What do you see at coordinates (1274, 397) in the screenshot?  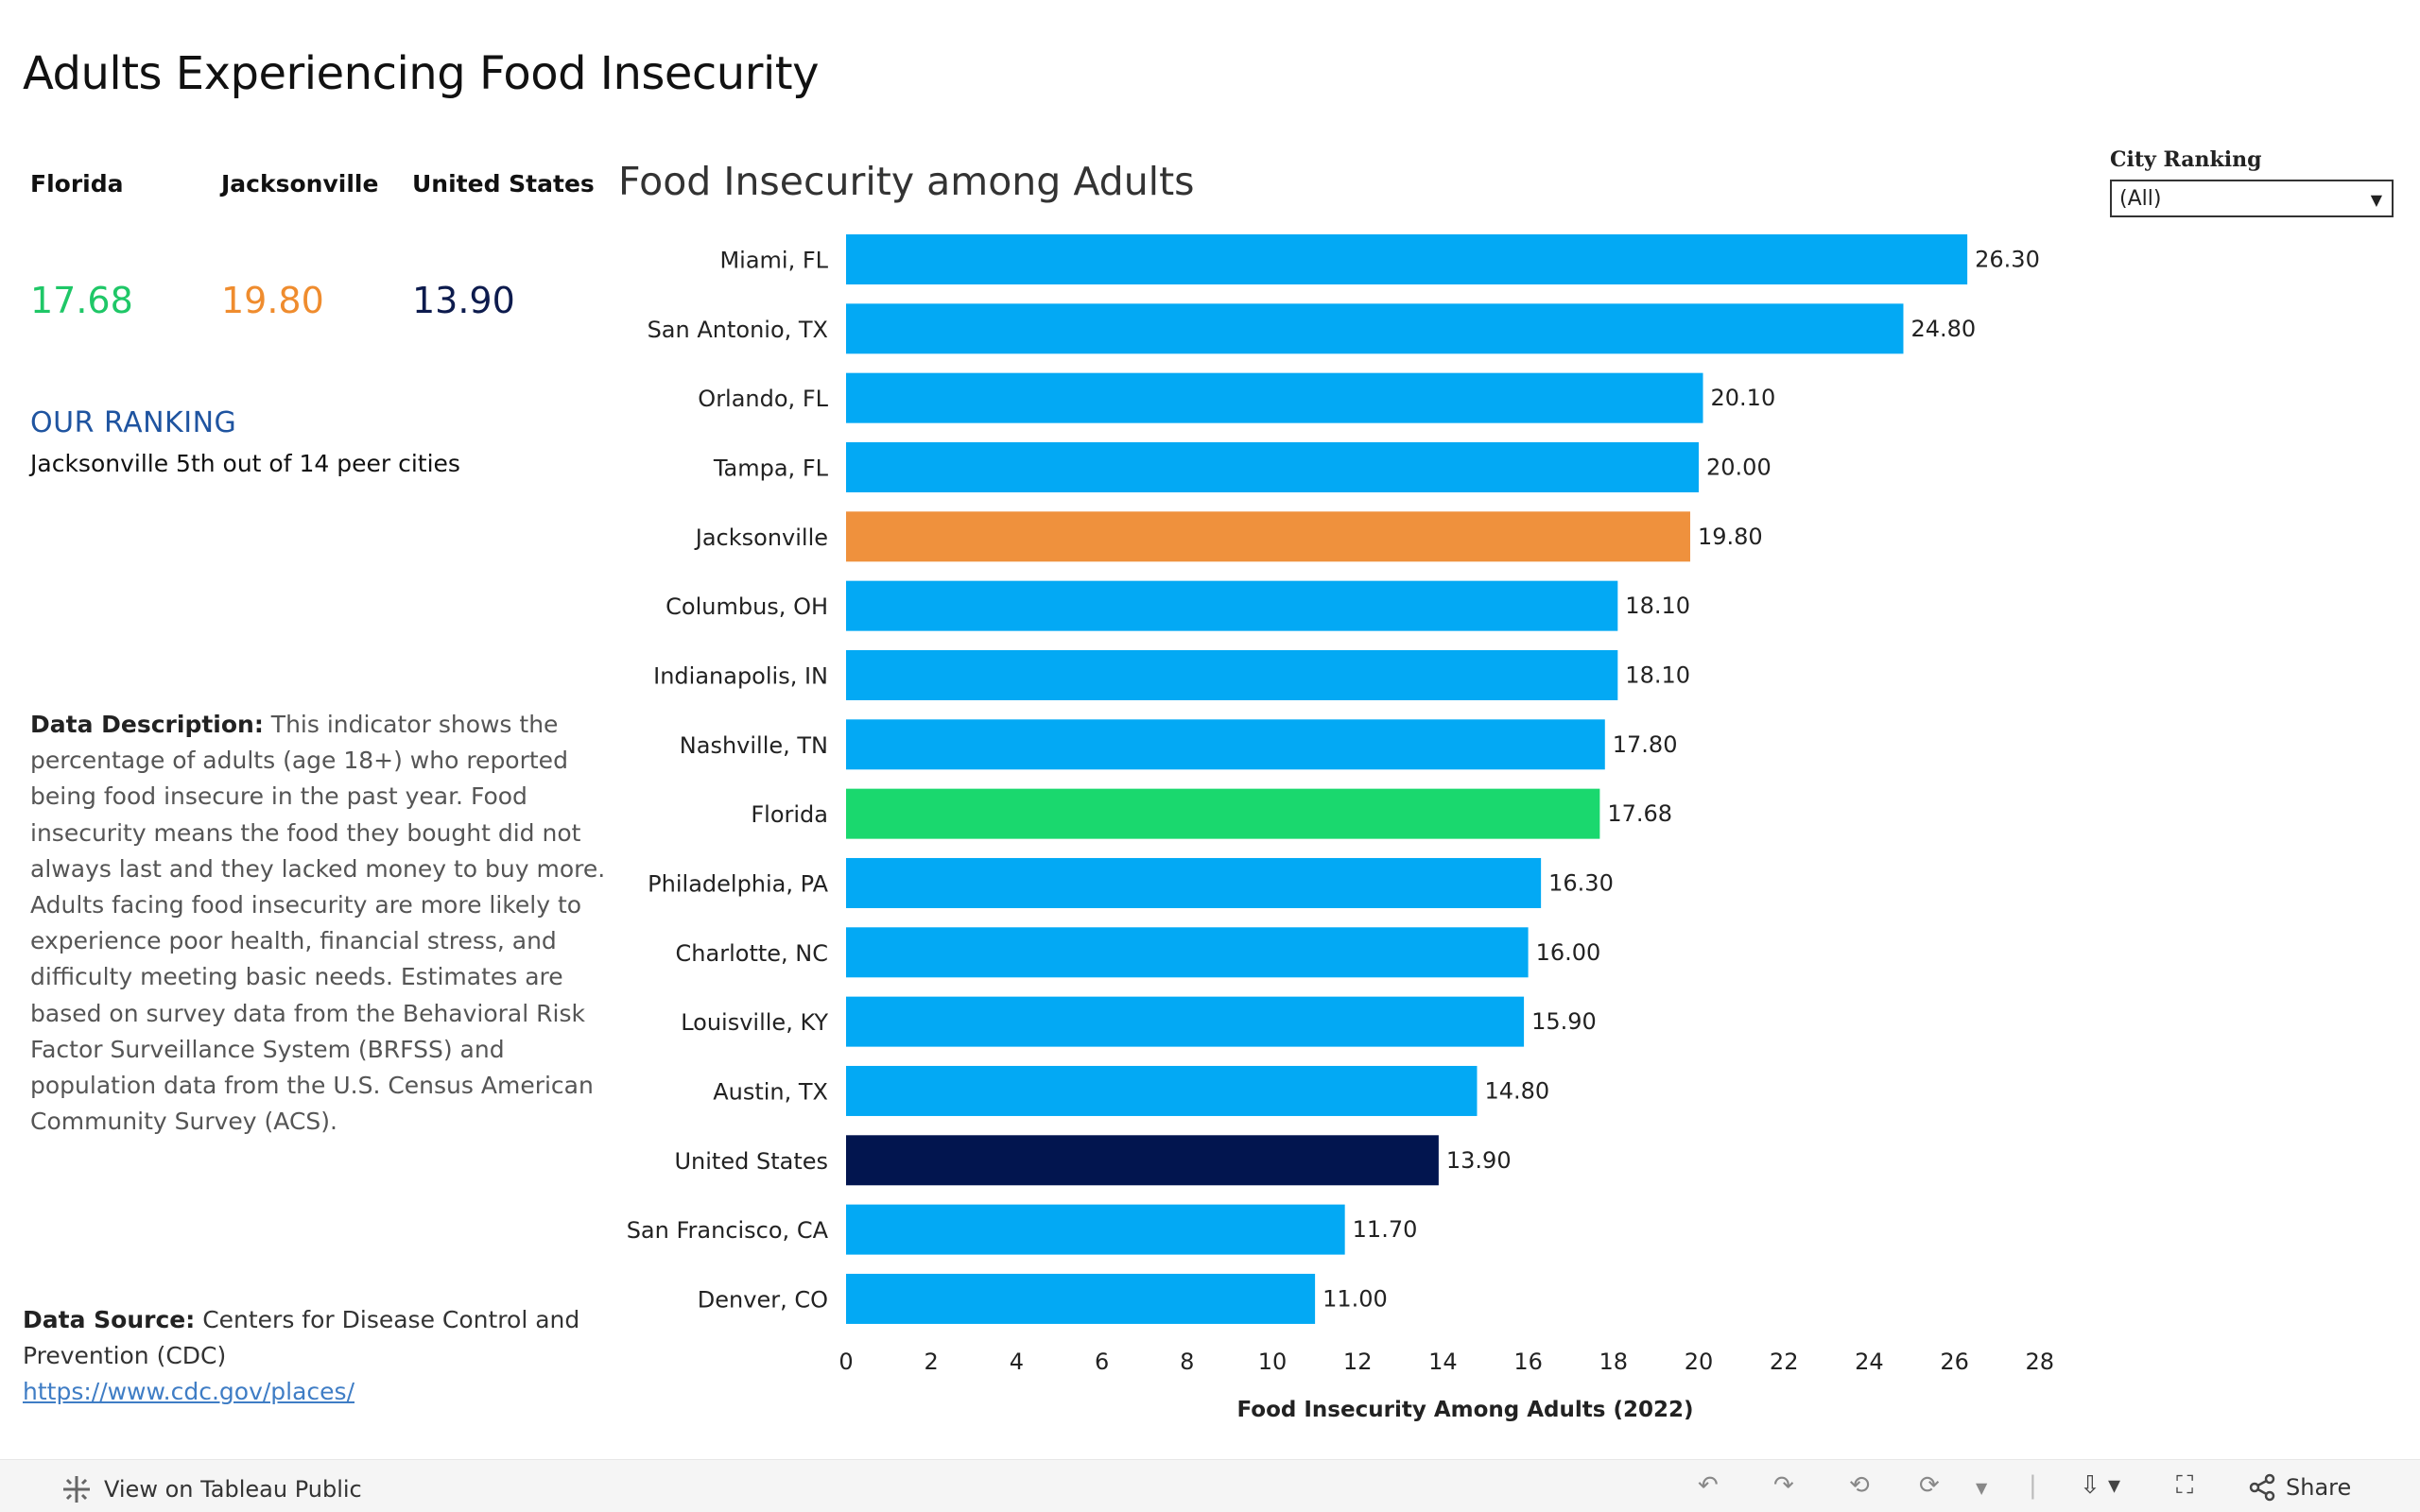 I see `bar-orlando-fl` at bounding box center [1274, 397].